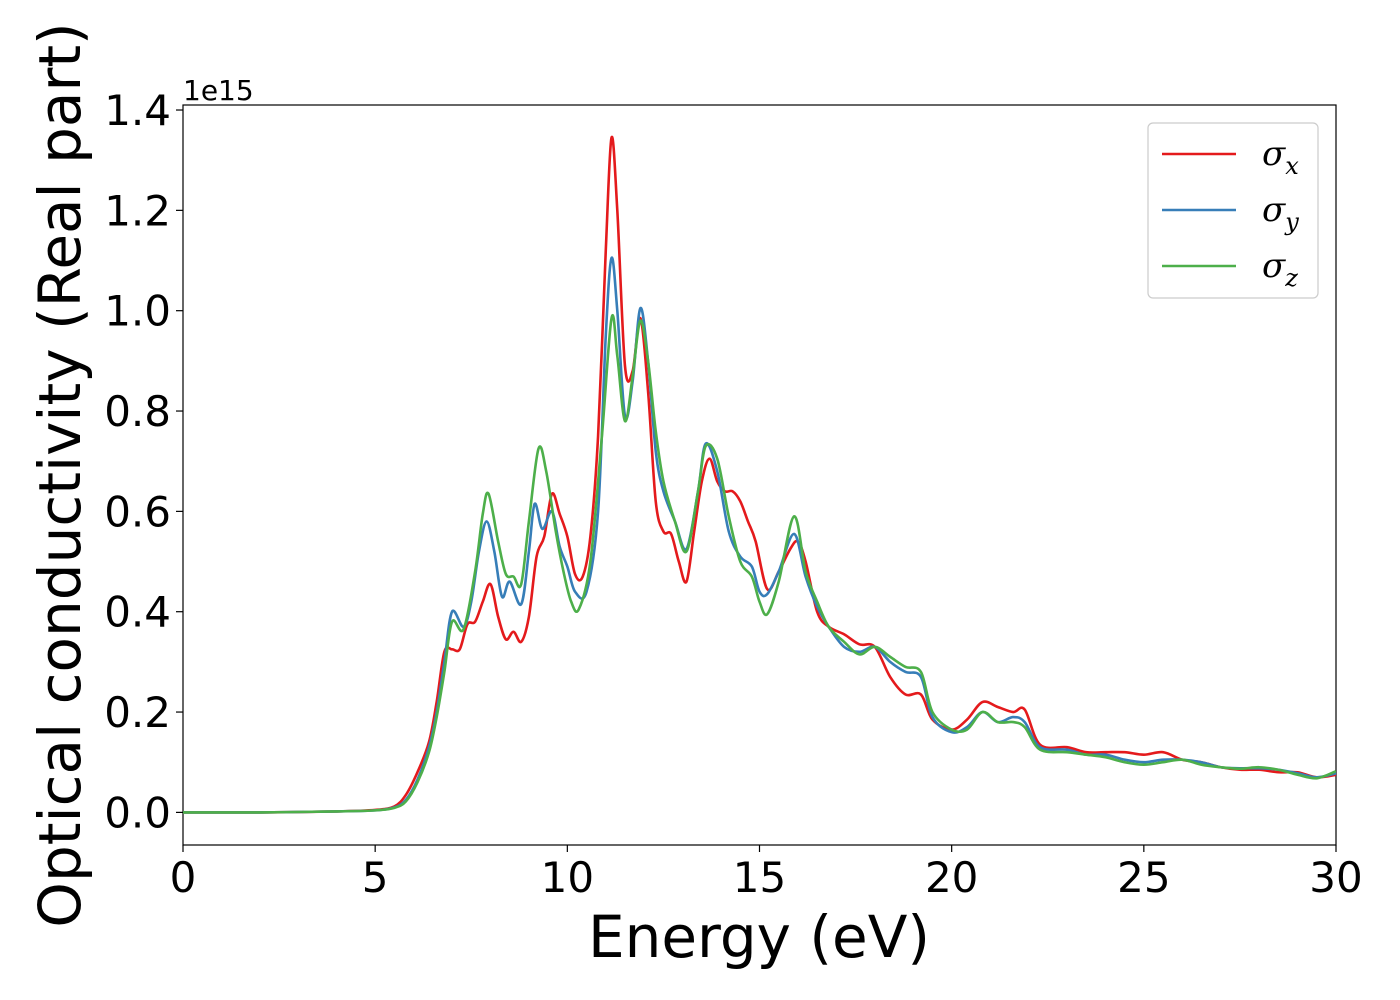 This screenshot has height=1000, width=1400. What do you see at coordinates (137, 411) in the screenshot?
I see `y-tick-label: 0.8` at bounding box center [137, 411].